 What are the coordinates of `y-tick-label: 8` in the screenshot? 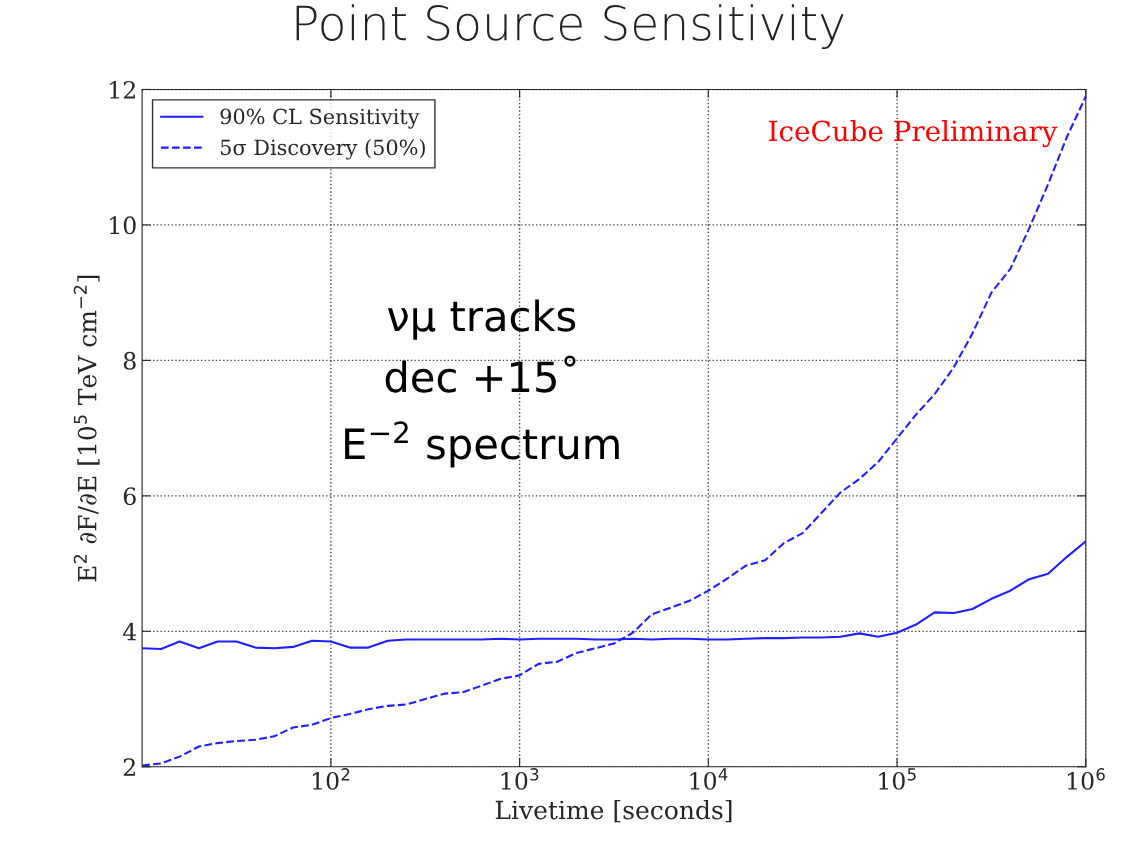 It's located at (129, 360).